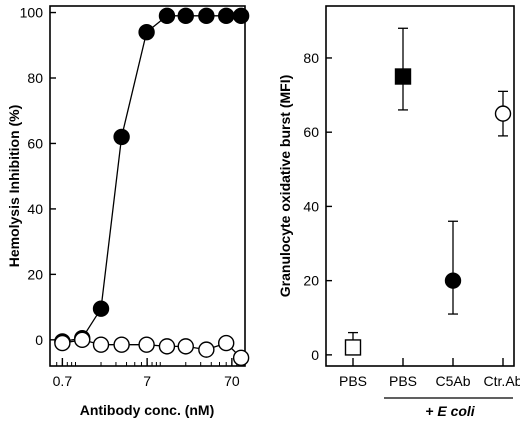  I want to click on right-y-tick-label: 80, so click(311, 58).